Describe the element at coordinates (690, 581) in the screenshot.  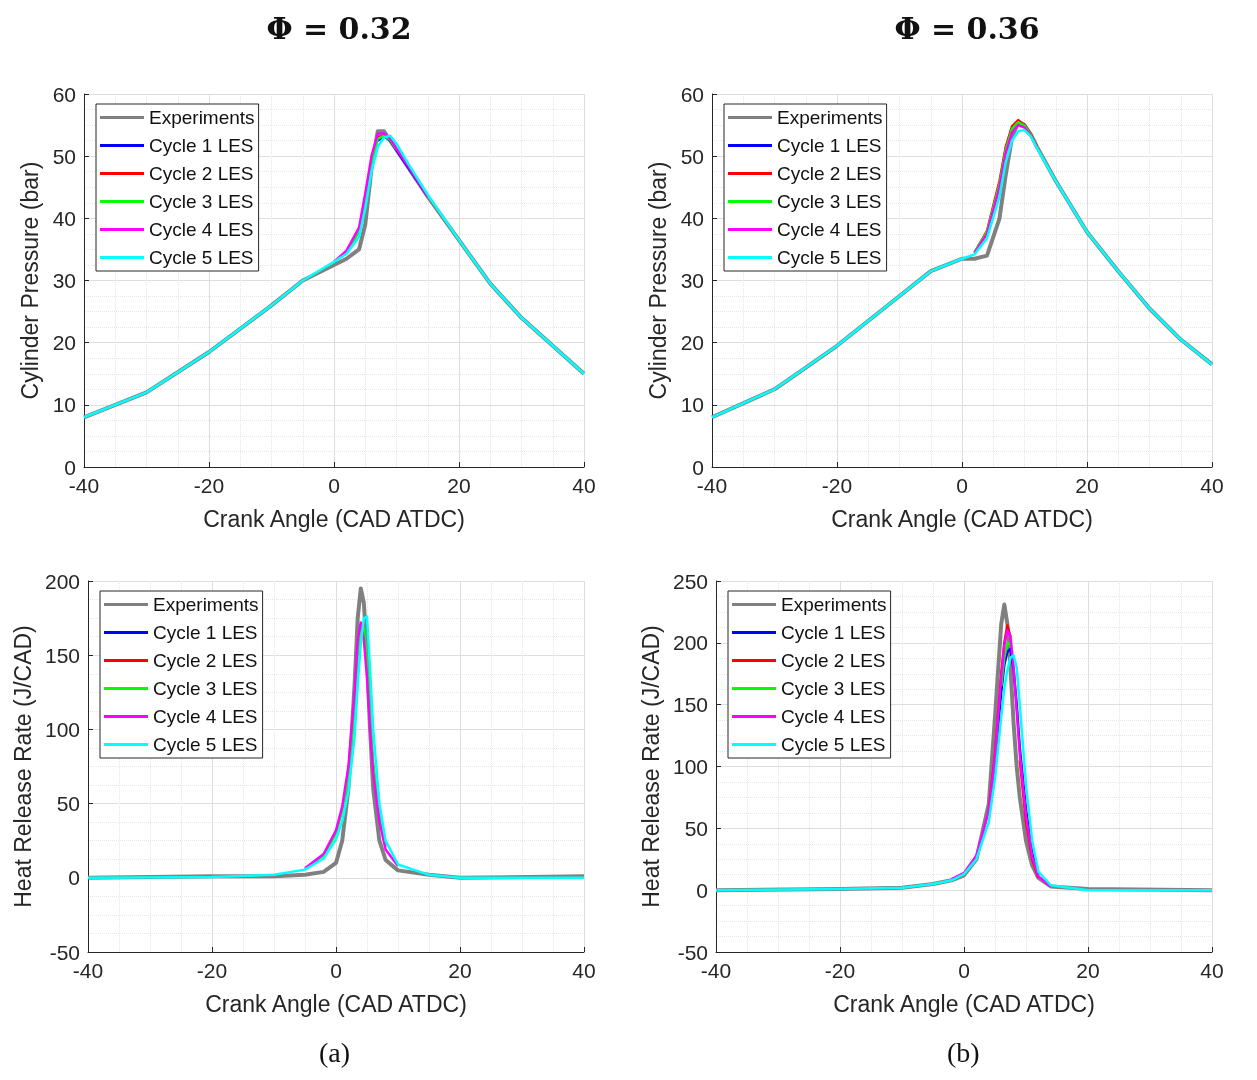
I see `y-tick-label: 250` at that location.